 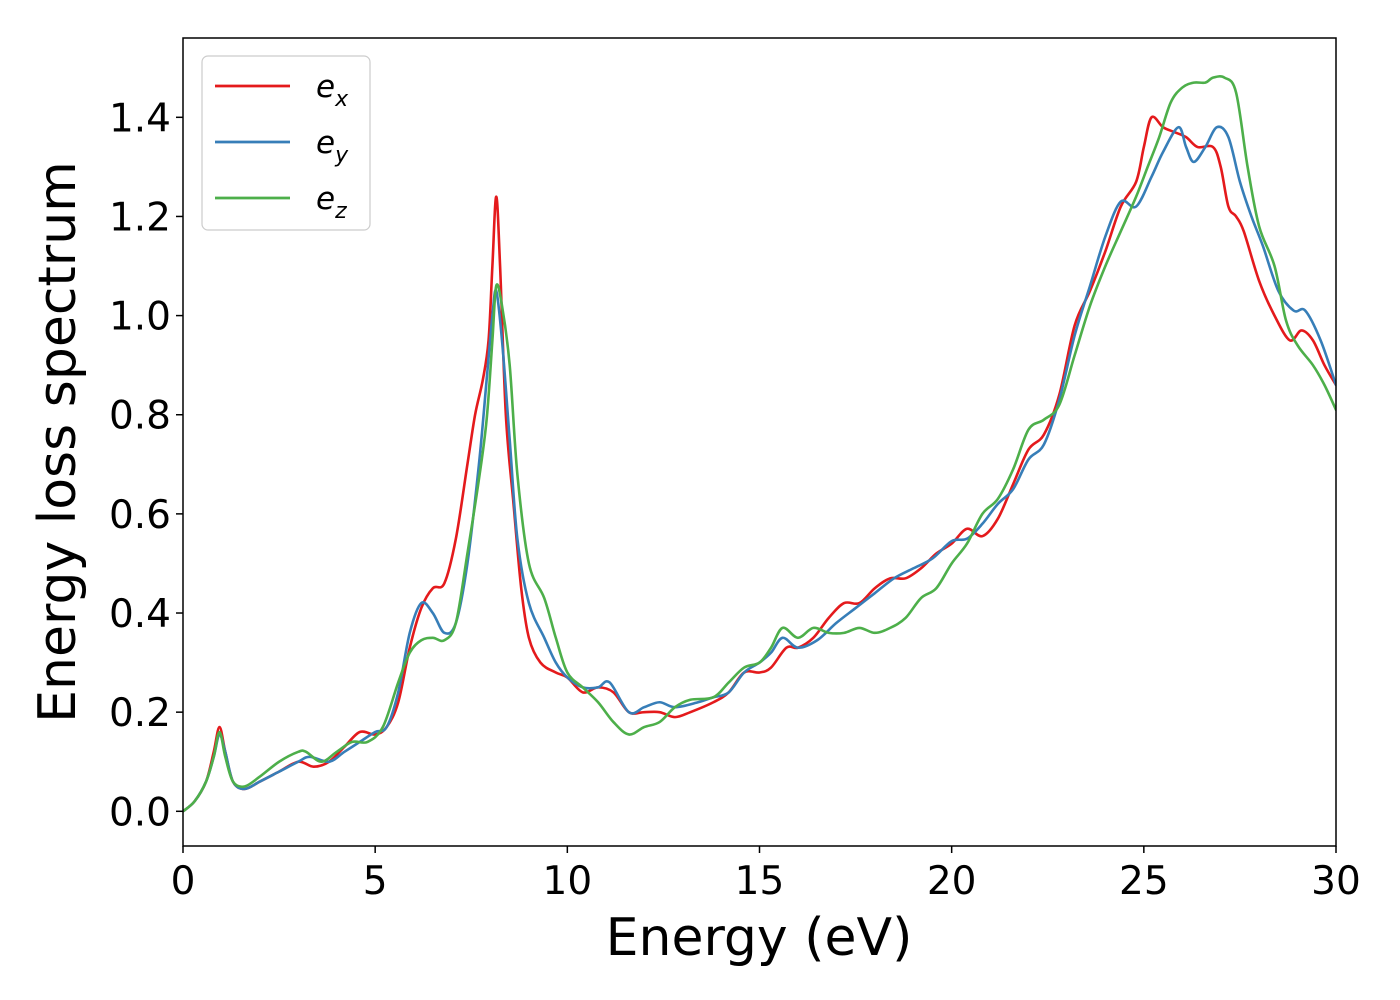 What do you see at coordinates (146, 465) in the screenshot?
I see `y-axis-ticks: 0.0 0.2 0.4 0.6 0.8 1.0 1.2 1.4` at bounding box center [146, 465].